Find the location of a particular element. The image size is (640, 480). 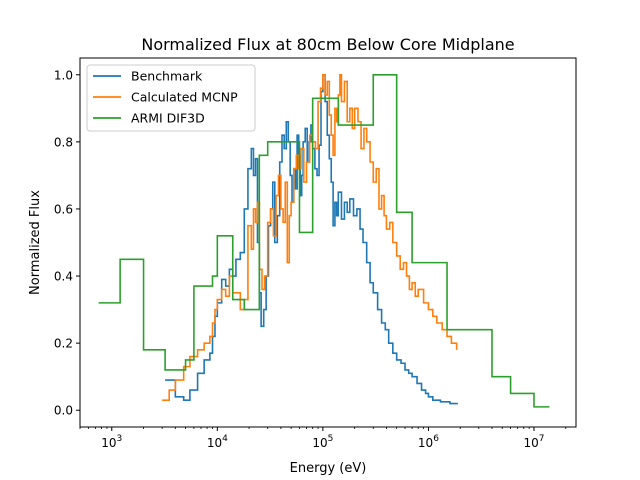

y-tick-label: 0.2 is located at coordinates (63, 344).